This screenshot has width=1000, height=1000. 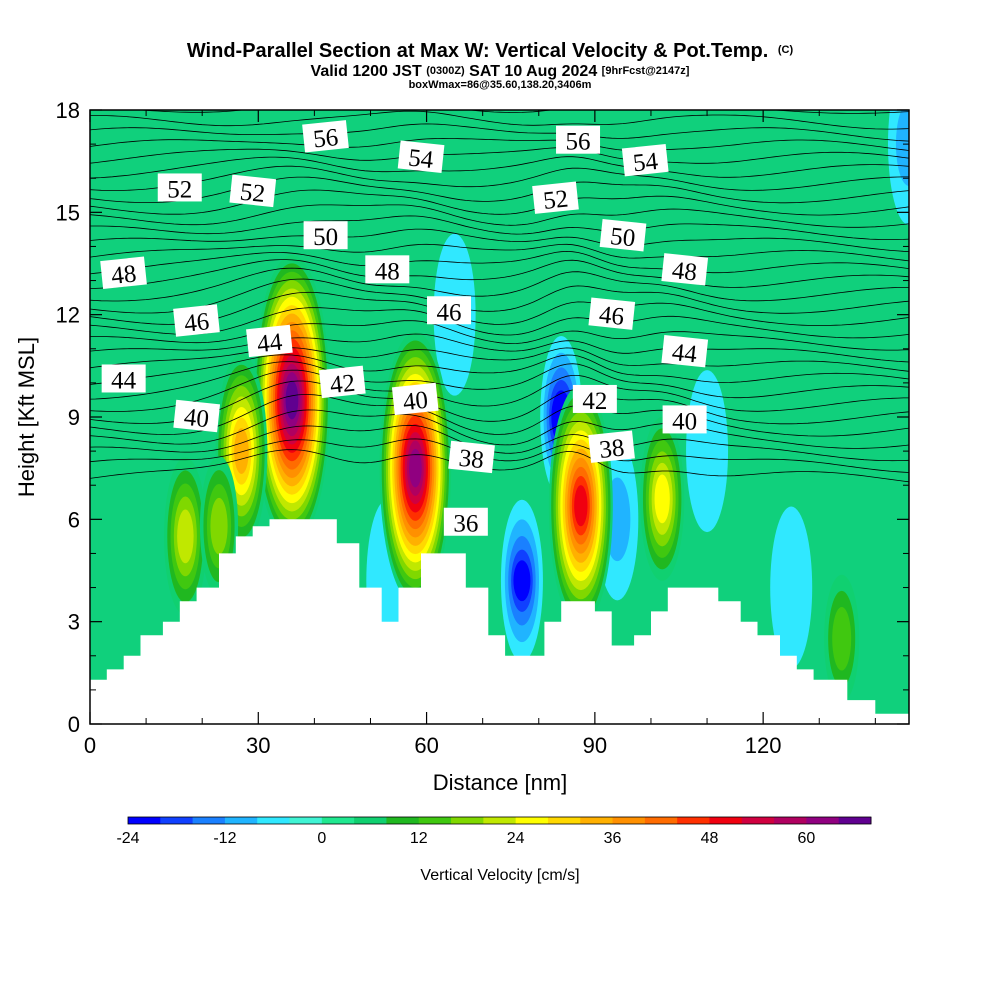 What do you see at coordinates (499, 820) in the screenshot?
I see `colorbar-frame` at bounding box center [499, 820].